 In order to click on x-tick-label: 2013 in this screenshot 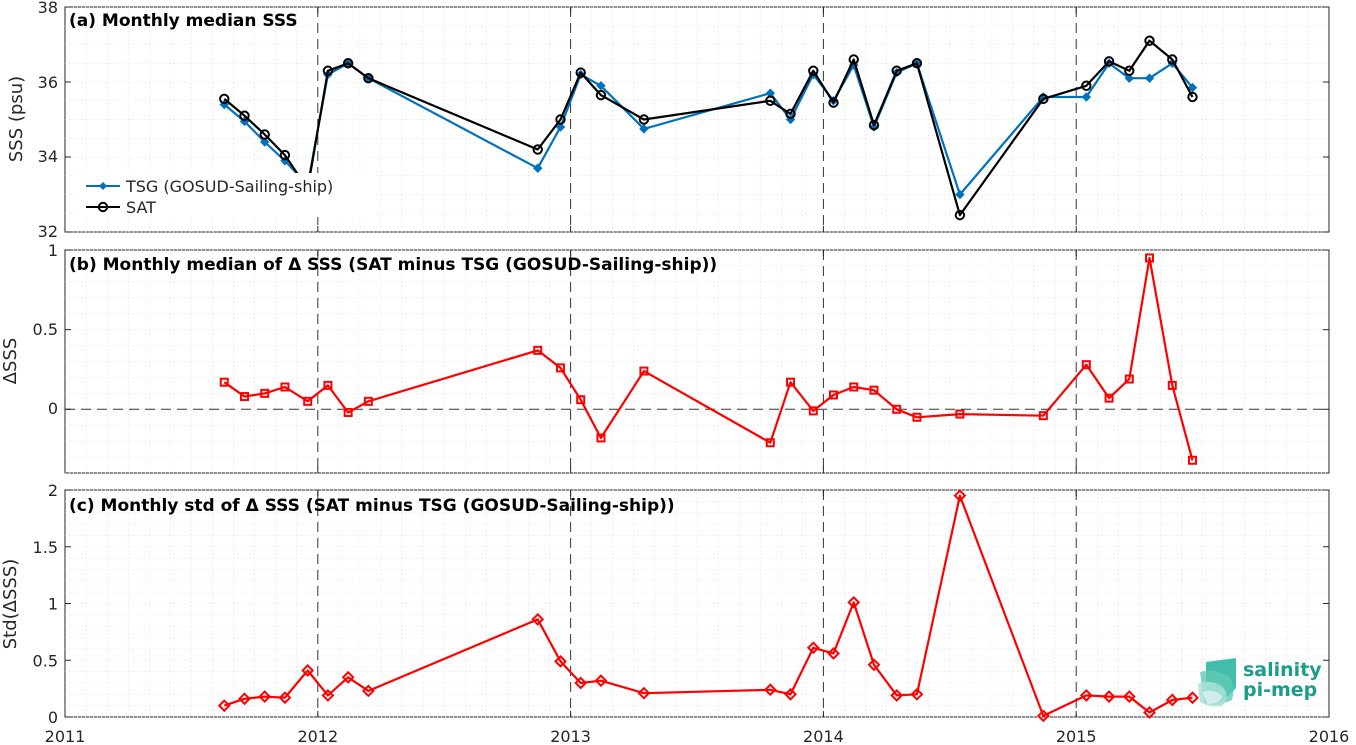, I will do `click(570, 736)`.